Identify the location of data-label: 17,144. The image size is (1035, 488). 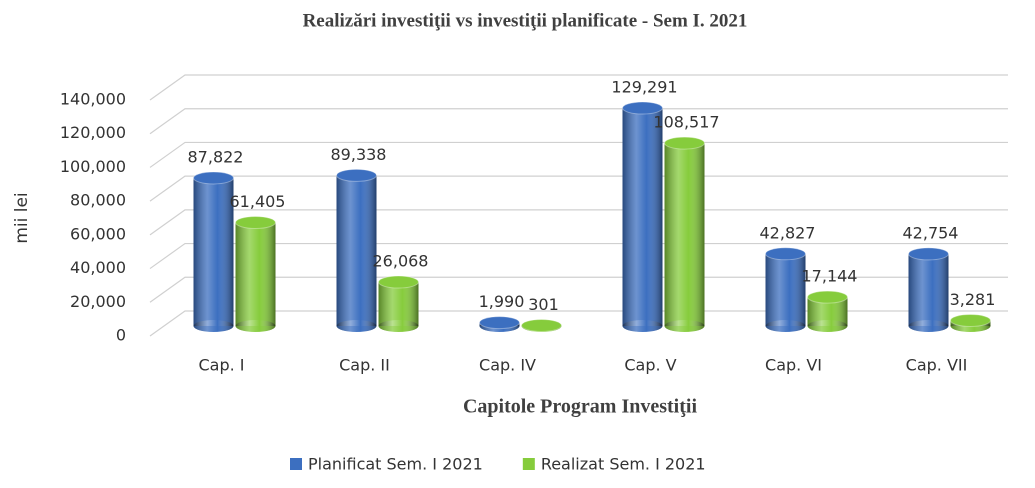
(830, 276).